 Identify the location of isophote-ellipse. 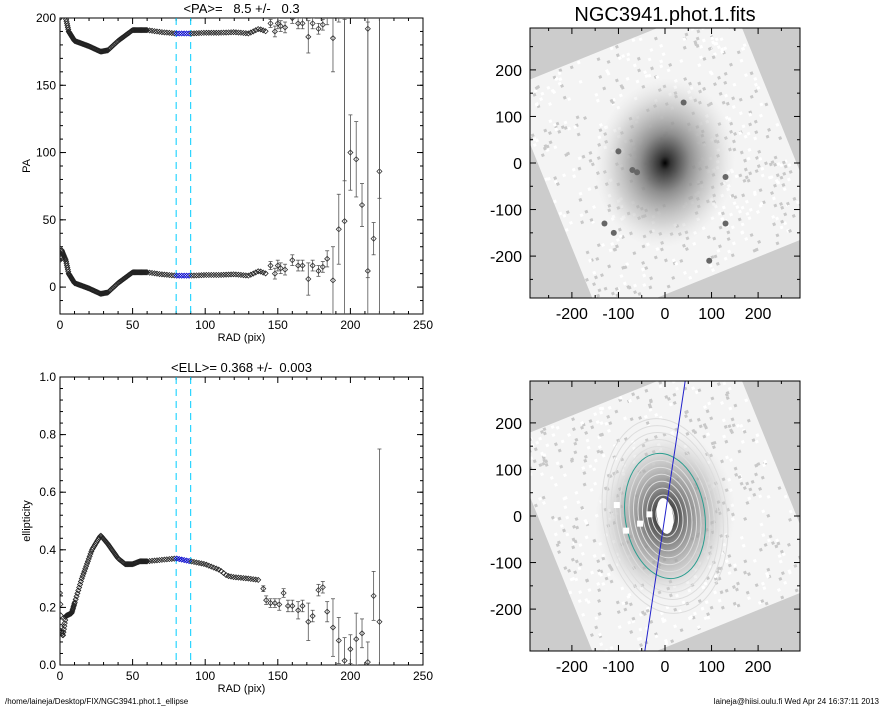
(665, 516).